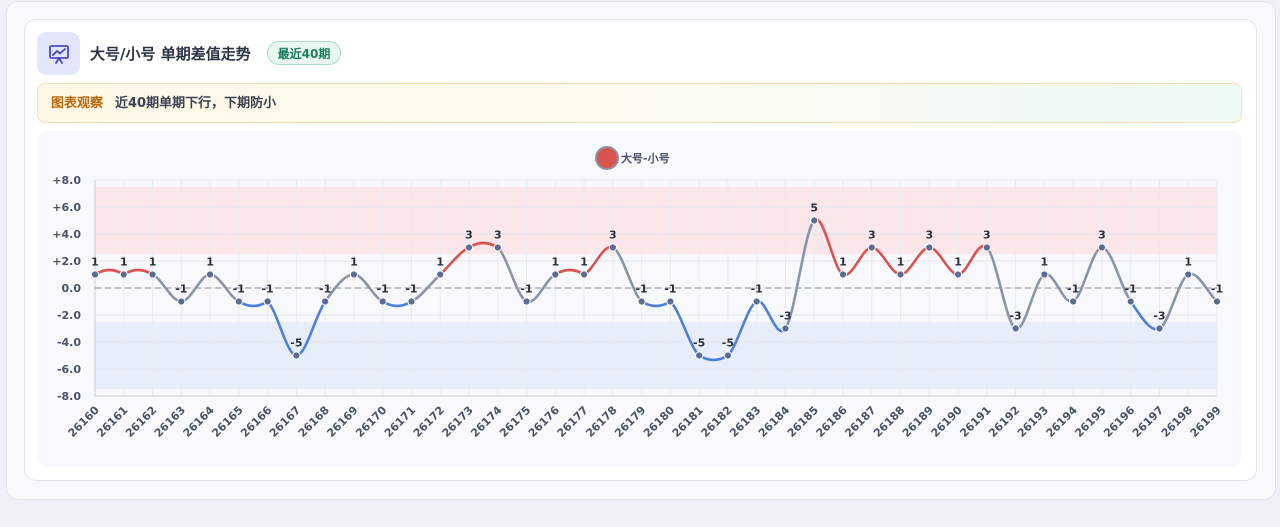 This screenshot has width=1280, height=527. I want to click on x-tick-label: 26184, so click(774, 421).